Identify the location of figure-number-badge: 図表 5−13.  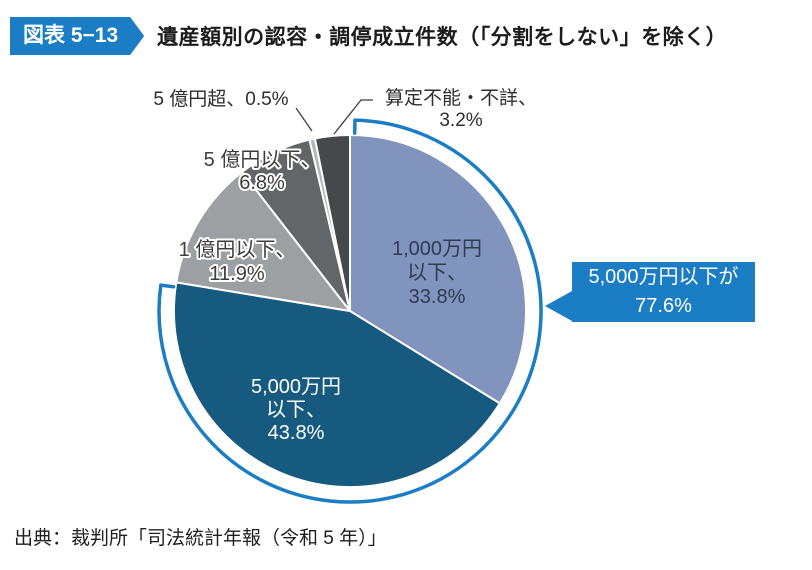
(77, 36).